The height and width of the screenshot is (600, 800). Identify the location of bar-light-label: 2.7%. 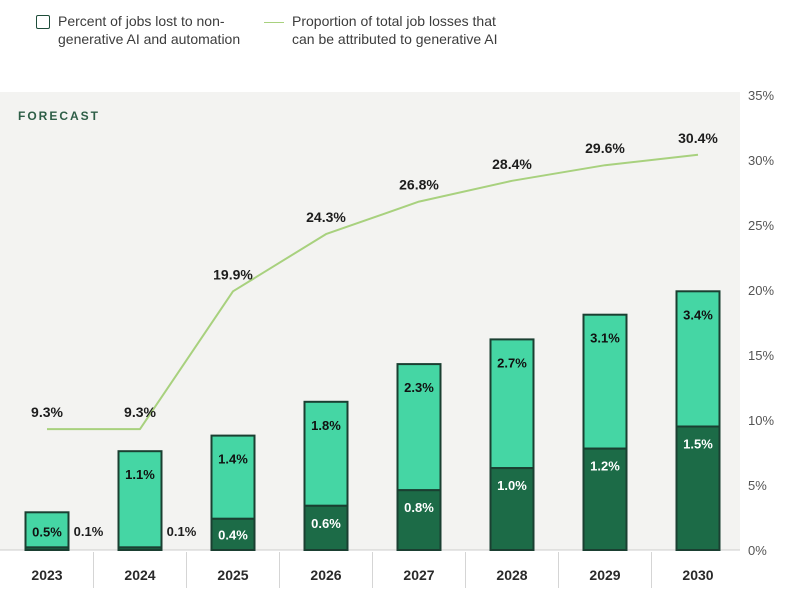
(512, 362).